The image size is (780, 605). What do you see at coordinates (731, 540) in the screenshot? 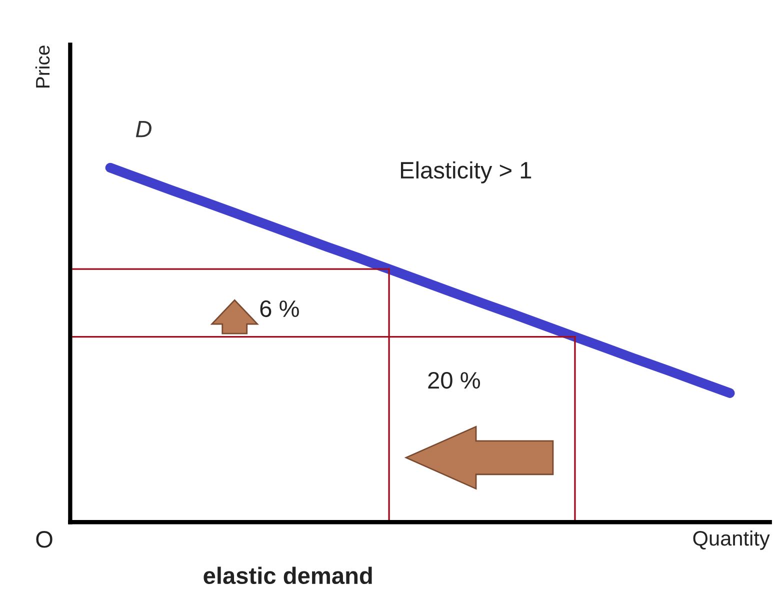
I see `x-axis-title: Quantity` at bounding box center [731, 540].